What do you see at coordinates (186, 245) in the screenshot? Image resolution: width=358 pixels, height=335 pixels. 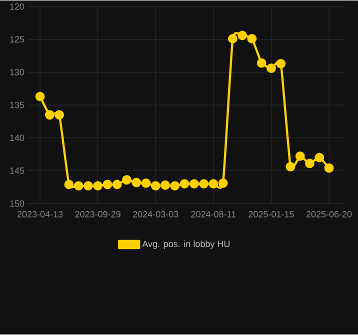 I see `legend-label: Avg. pos. in lobby HU` at bounding box center [186, 245].